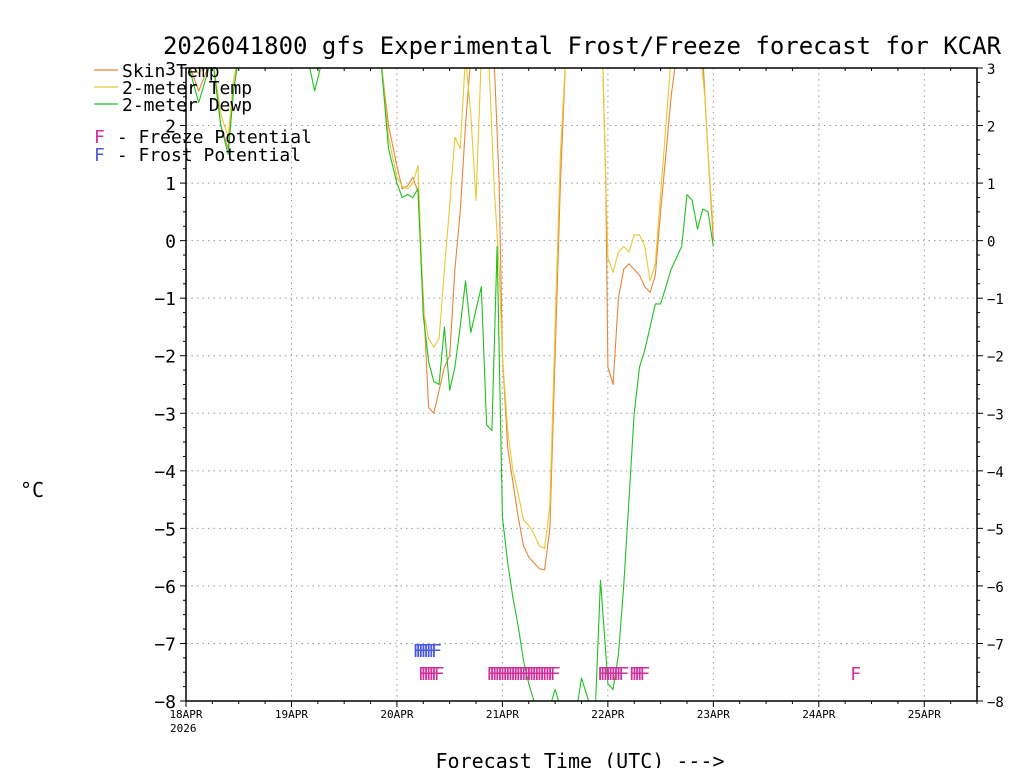 Image resolution: width=1024 pixels, height=768 pixels. I want to click on x-tick-label: 19APR, so click(291, 714).